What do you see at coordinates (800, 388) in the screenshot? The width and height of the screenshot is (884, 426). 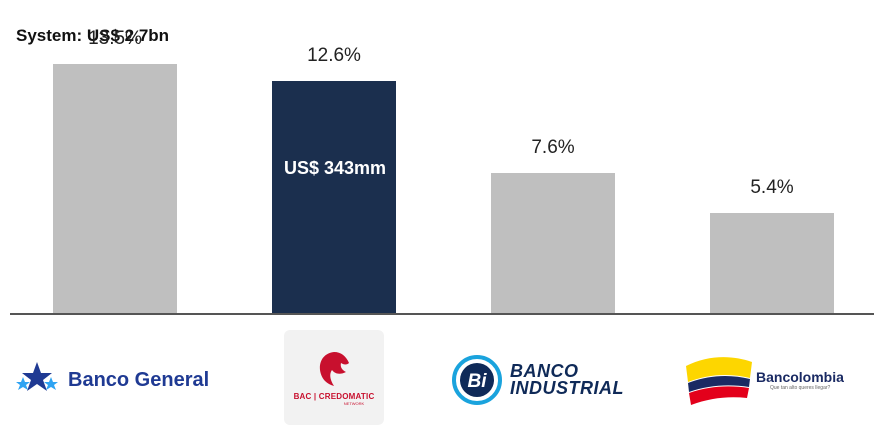 I see `logo-bancolombia-tagline: Que tan alto queres llegar?` at bounding box center [800, 388].